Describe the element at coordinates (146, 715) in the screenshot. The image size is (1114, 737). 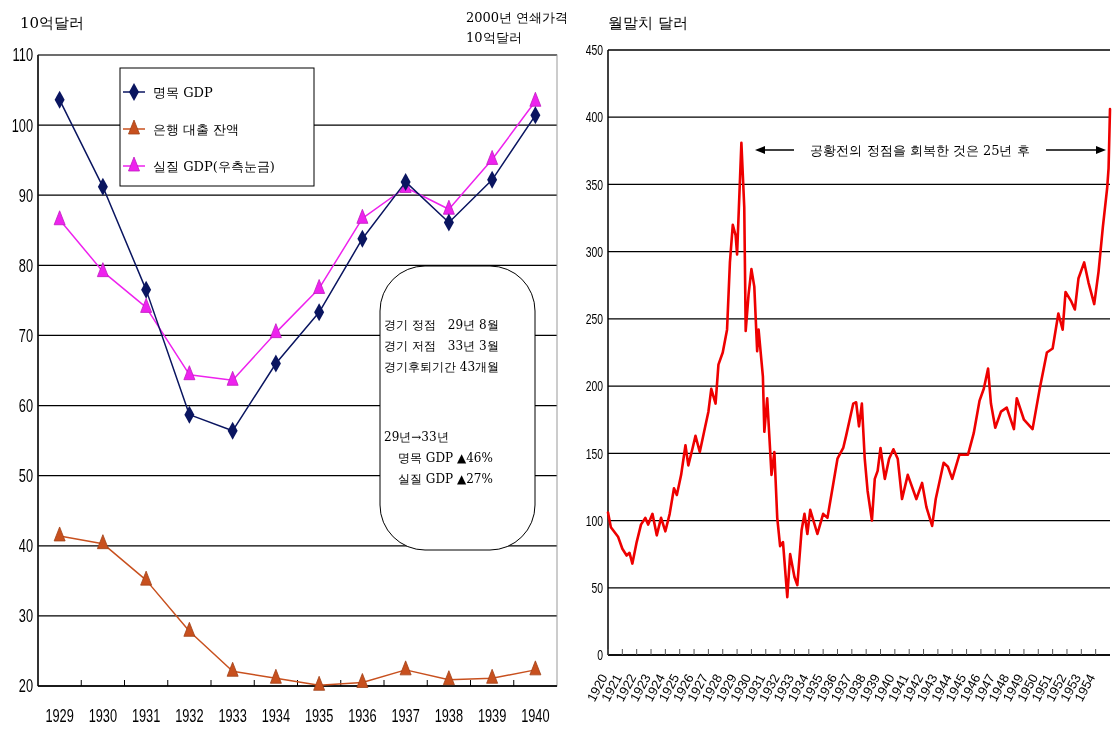
I see `x-tick-label: 1931` at that location.